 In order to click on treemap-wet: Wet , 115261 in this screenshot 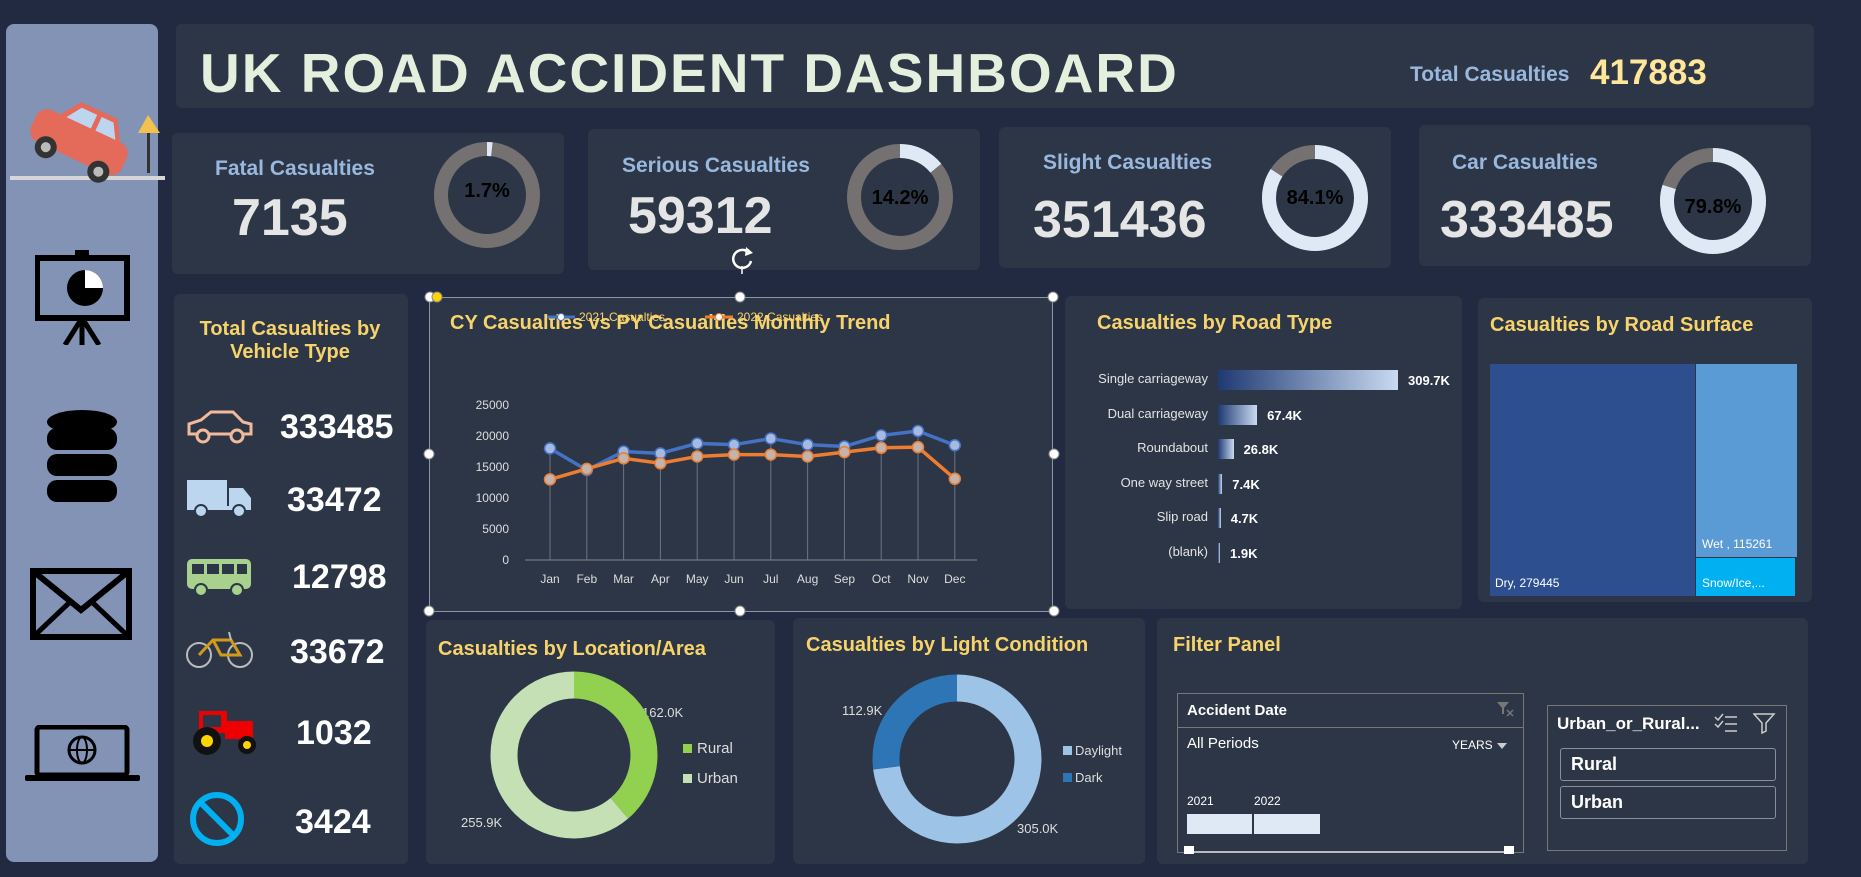, I will do `click(1746, 460)`.